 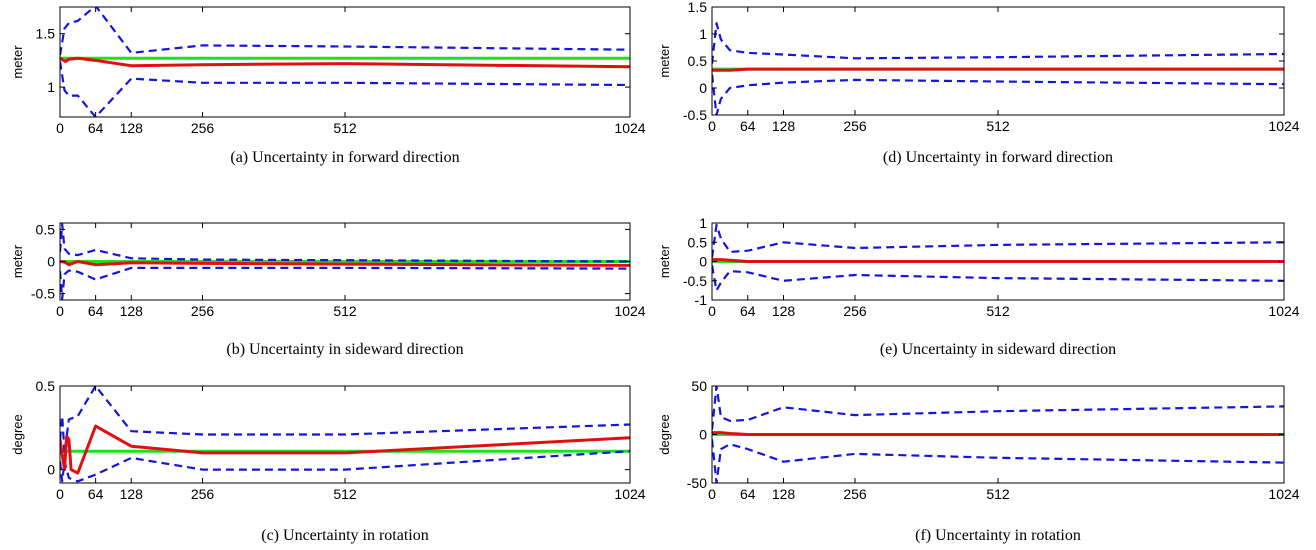 What do you see at coordinates (345, 535) in the screenshot?
I see `panel-caption: (c) Uncertainty in rotation` at bounding box center [345, 535].